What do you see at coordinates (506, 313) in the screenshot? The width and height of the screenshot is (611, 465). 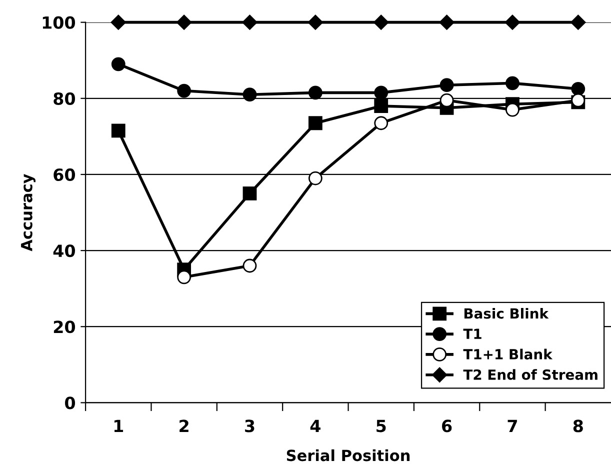 I see `legend-label: Basic Blink` at bounding box center [506, 313].